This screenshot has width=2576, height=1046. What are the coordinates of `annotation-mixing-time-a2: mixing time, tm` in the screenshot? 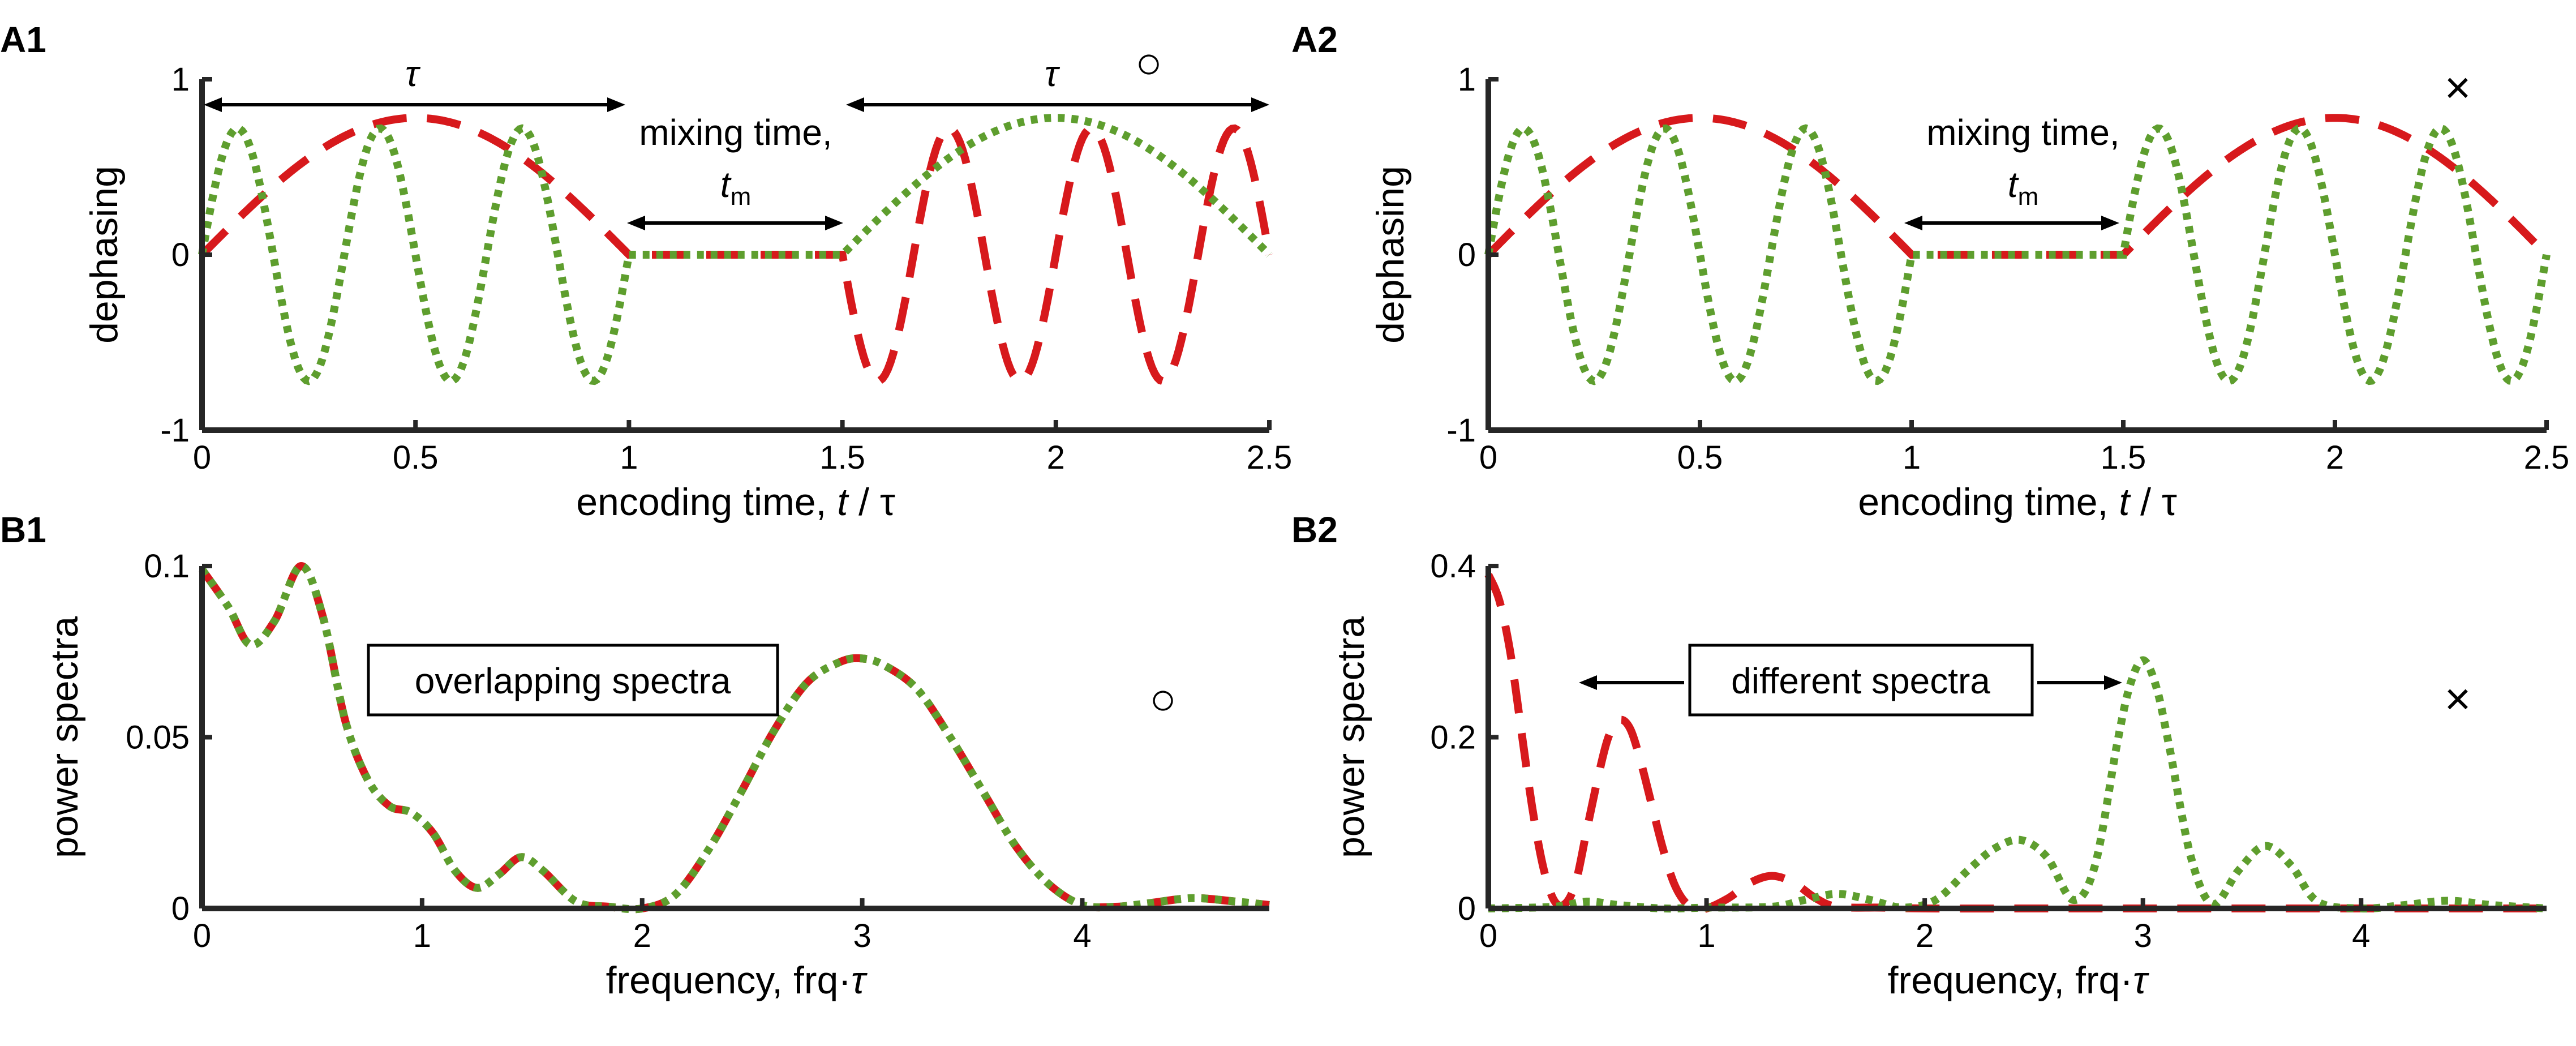 It's located at (2012, 171).